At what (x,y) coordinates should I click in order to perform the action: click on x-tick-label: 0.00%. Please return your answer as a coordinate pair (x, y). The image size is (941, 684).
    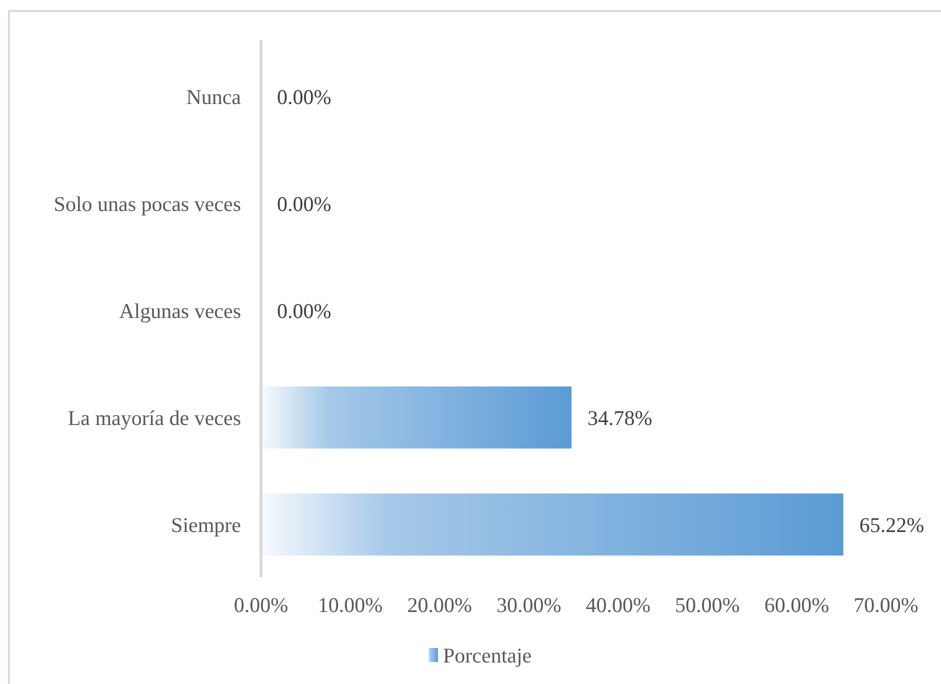
    Looking at the image, I should click on (261, 605).